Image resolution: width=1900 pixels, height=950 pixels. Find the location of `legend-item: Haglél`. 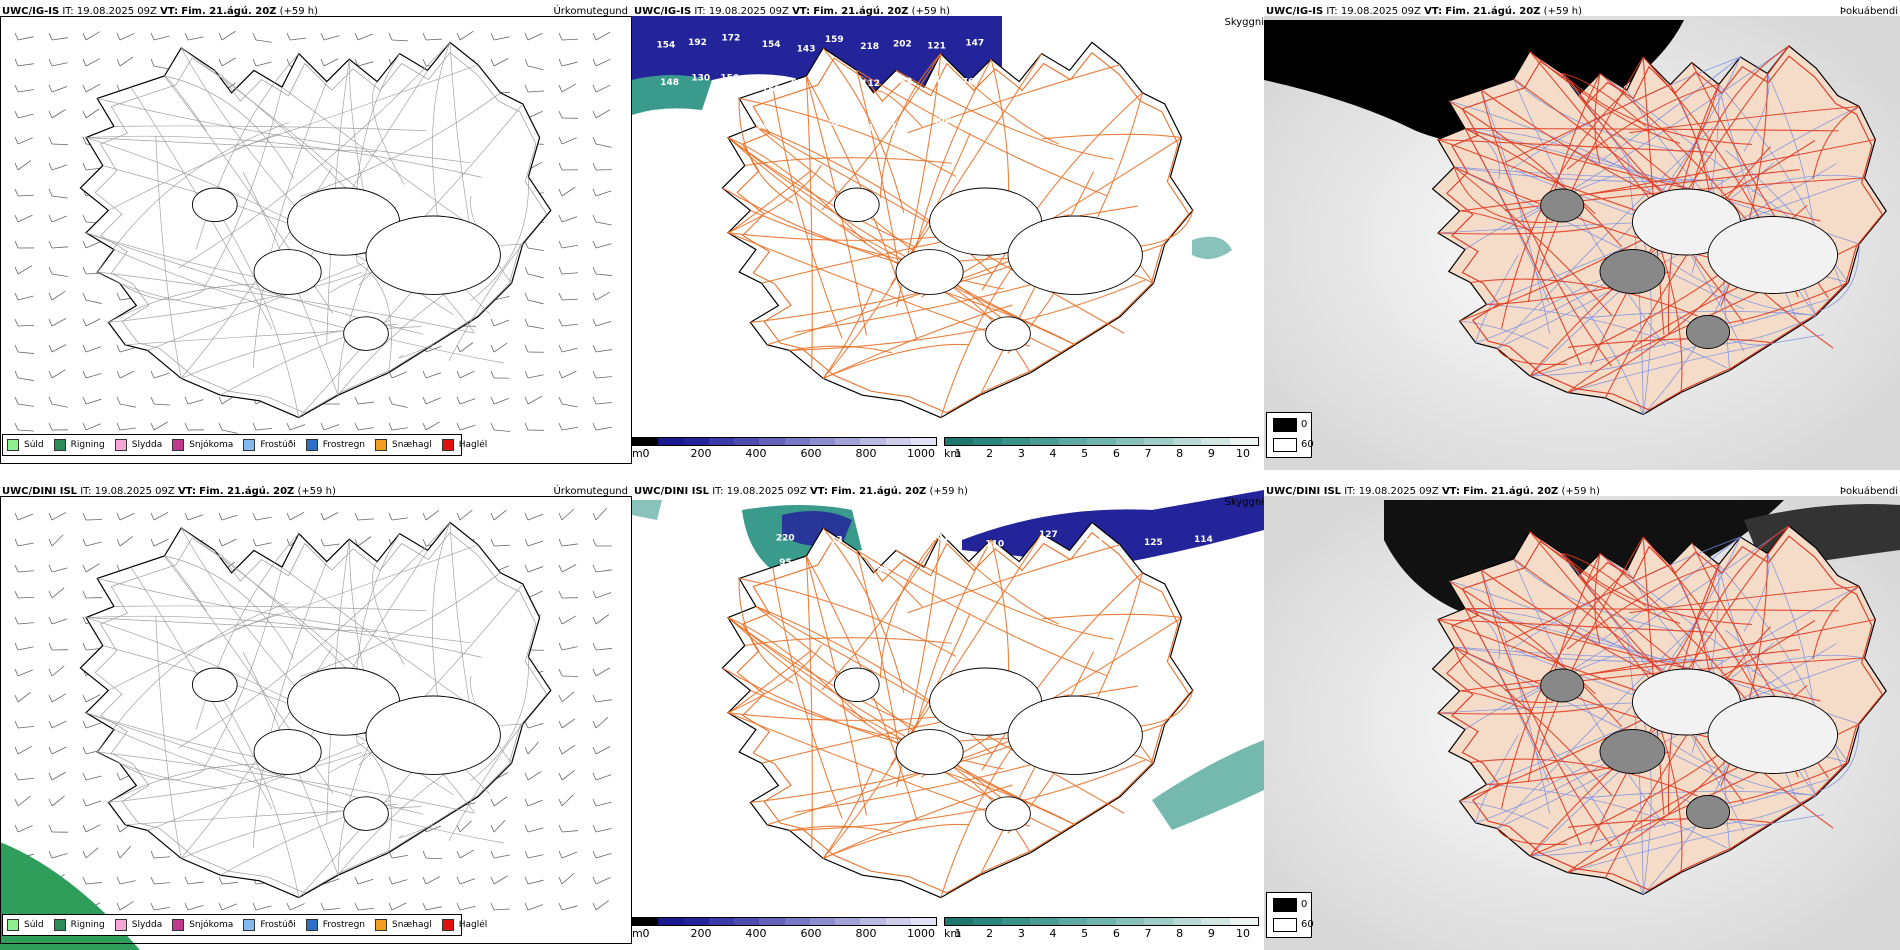

legend-item: Haglél is located at coordinates (464, 445).